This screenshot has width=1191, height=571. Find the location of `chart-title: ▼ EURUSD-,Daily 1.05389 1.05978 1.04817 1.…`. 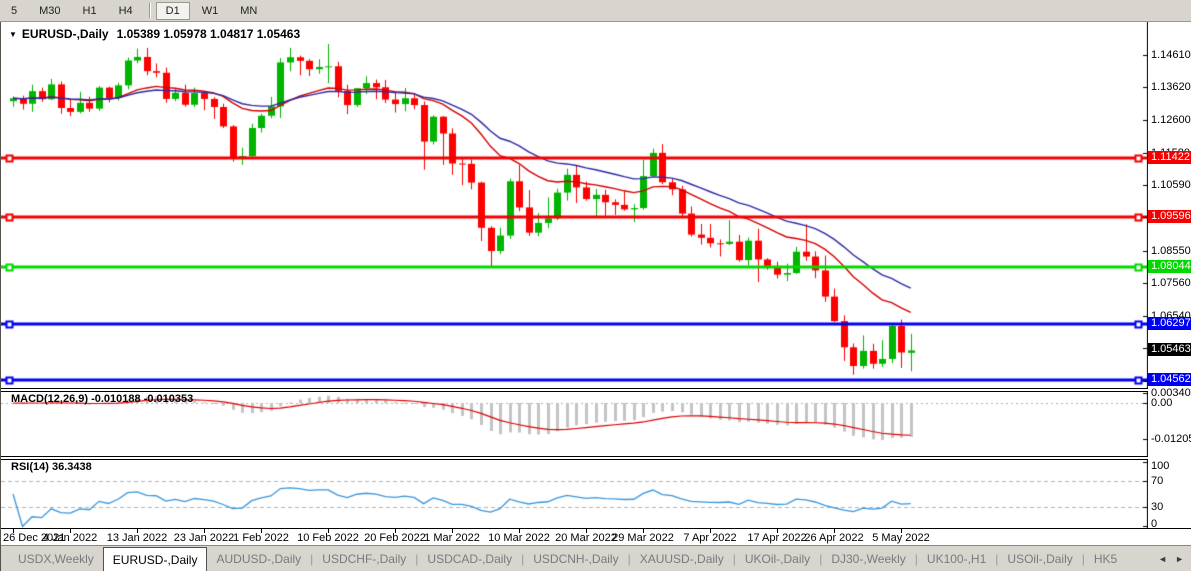

chart-title: ▼ EURUSD-,Daily 1.05389 1.05978 1.04817 1.… is located at coordinates (154, 34).